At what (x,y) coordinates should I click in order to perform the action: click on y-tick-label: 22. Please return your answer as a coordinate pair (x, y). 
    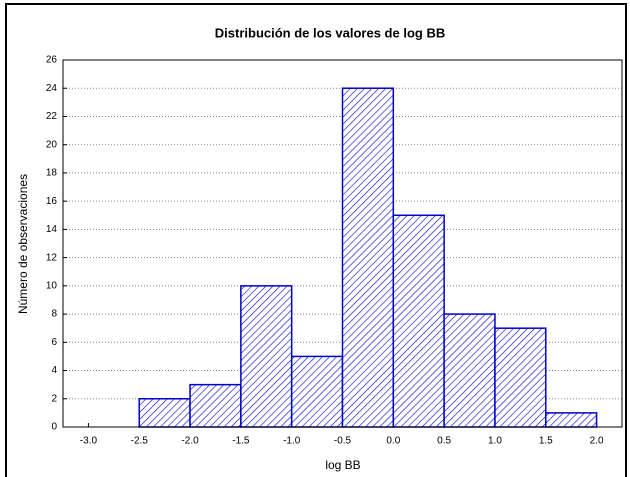
    Looking at the image, I should click on (52, 116).